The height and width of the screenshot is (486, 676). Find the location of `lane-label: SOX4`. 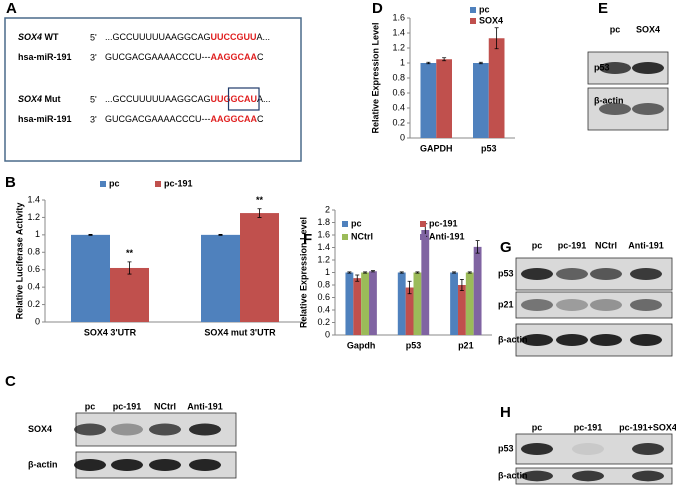

lane-label: SOX4 is located at coordinates (648, 29).